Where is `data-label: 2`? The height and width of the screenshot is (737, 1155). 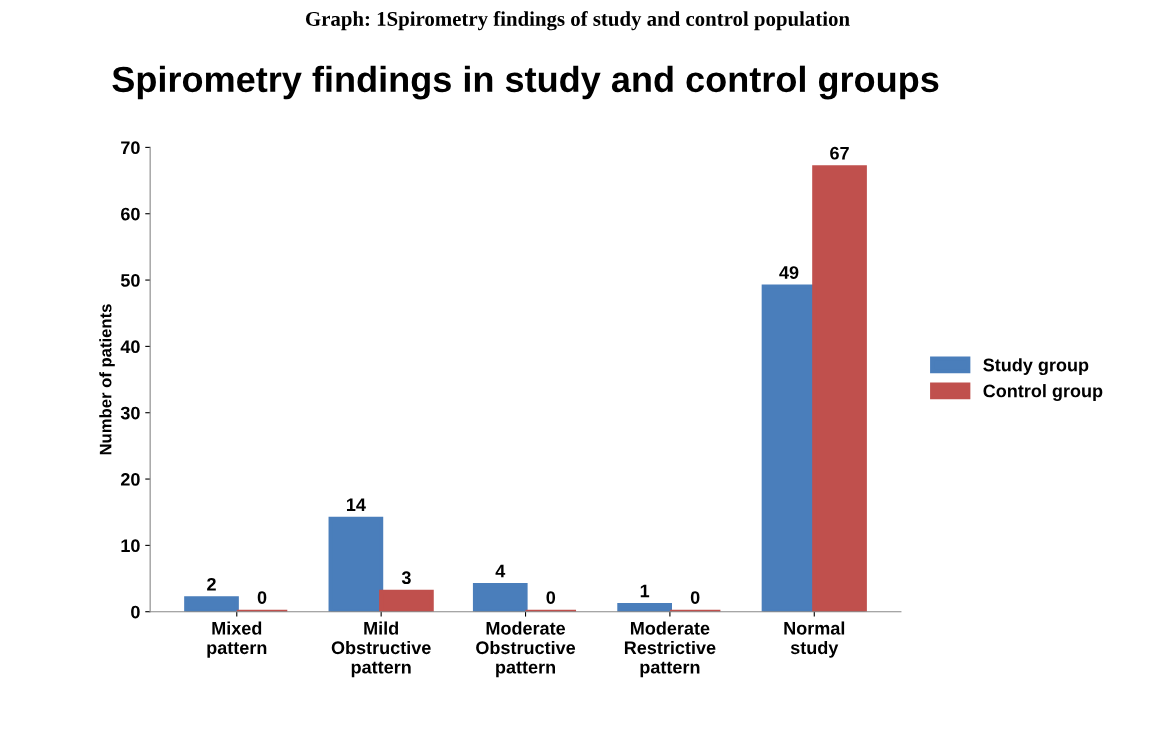
data-label: 2 is located at coordinates (211, 584).